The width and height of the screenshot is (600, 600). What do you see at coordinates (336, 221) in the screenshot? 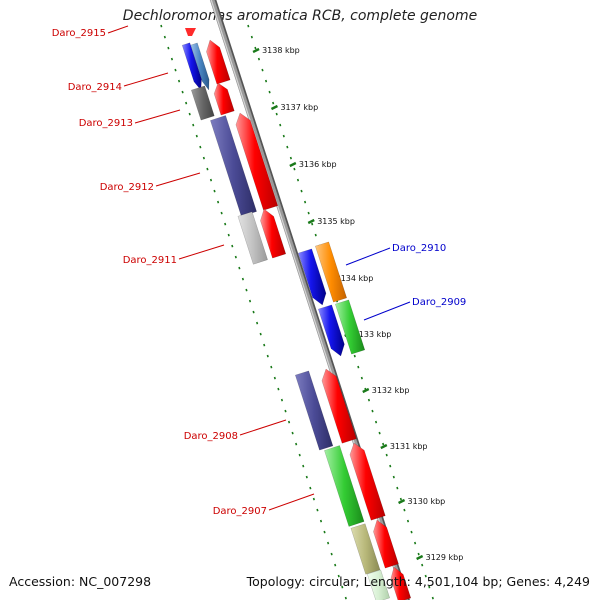
I see `scale-tick-label: 3135 kbp` at bounding box center [336, 221].